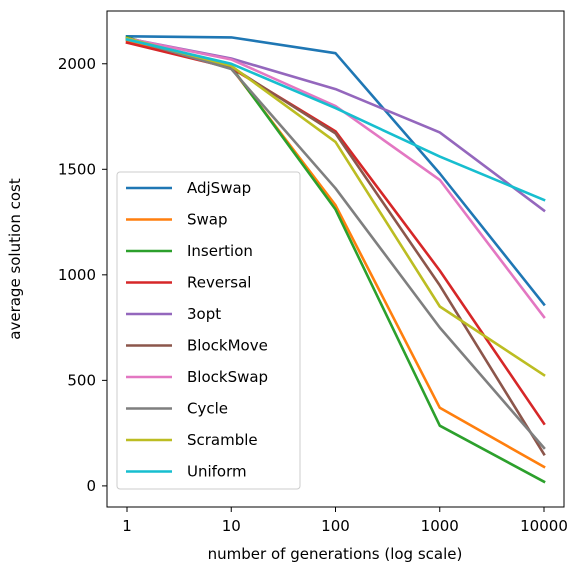 The width and height of the screenshot is (572, 567). What do you see at coordinates (217, 472) in the screenshot?
I see `legend-label-uniform: Uniform` at bounding box center [217, 472].